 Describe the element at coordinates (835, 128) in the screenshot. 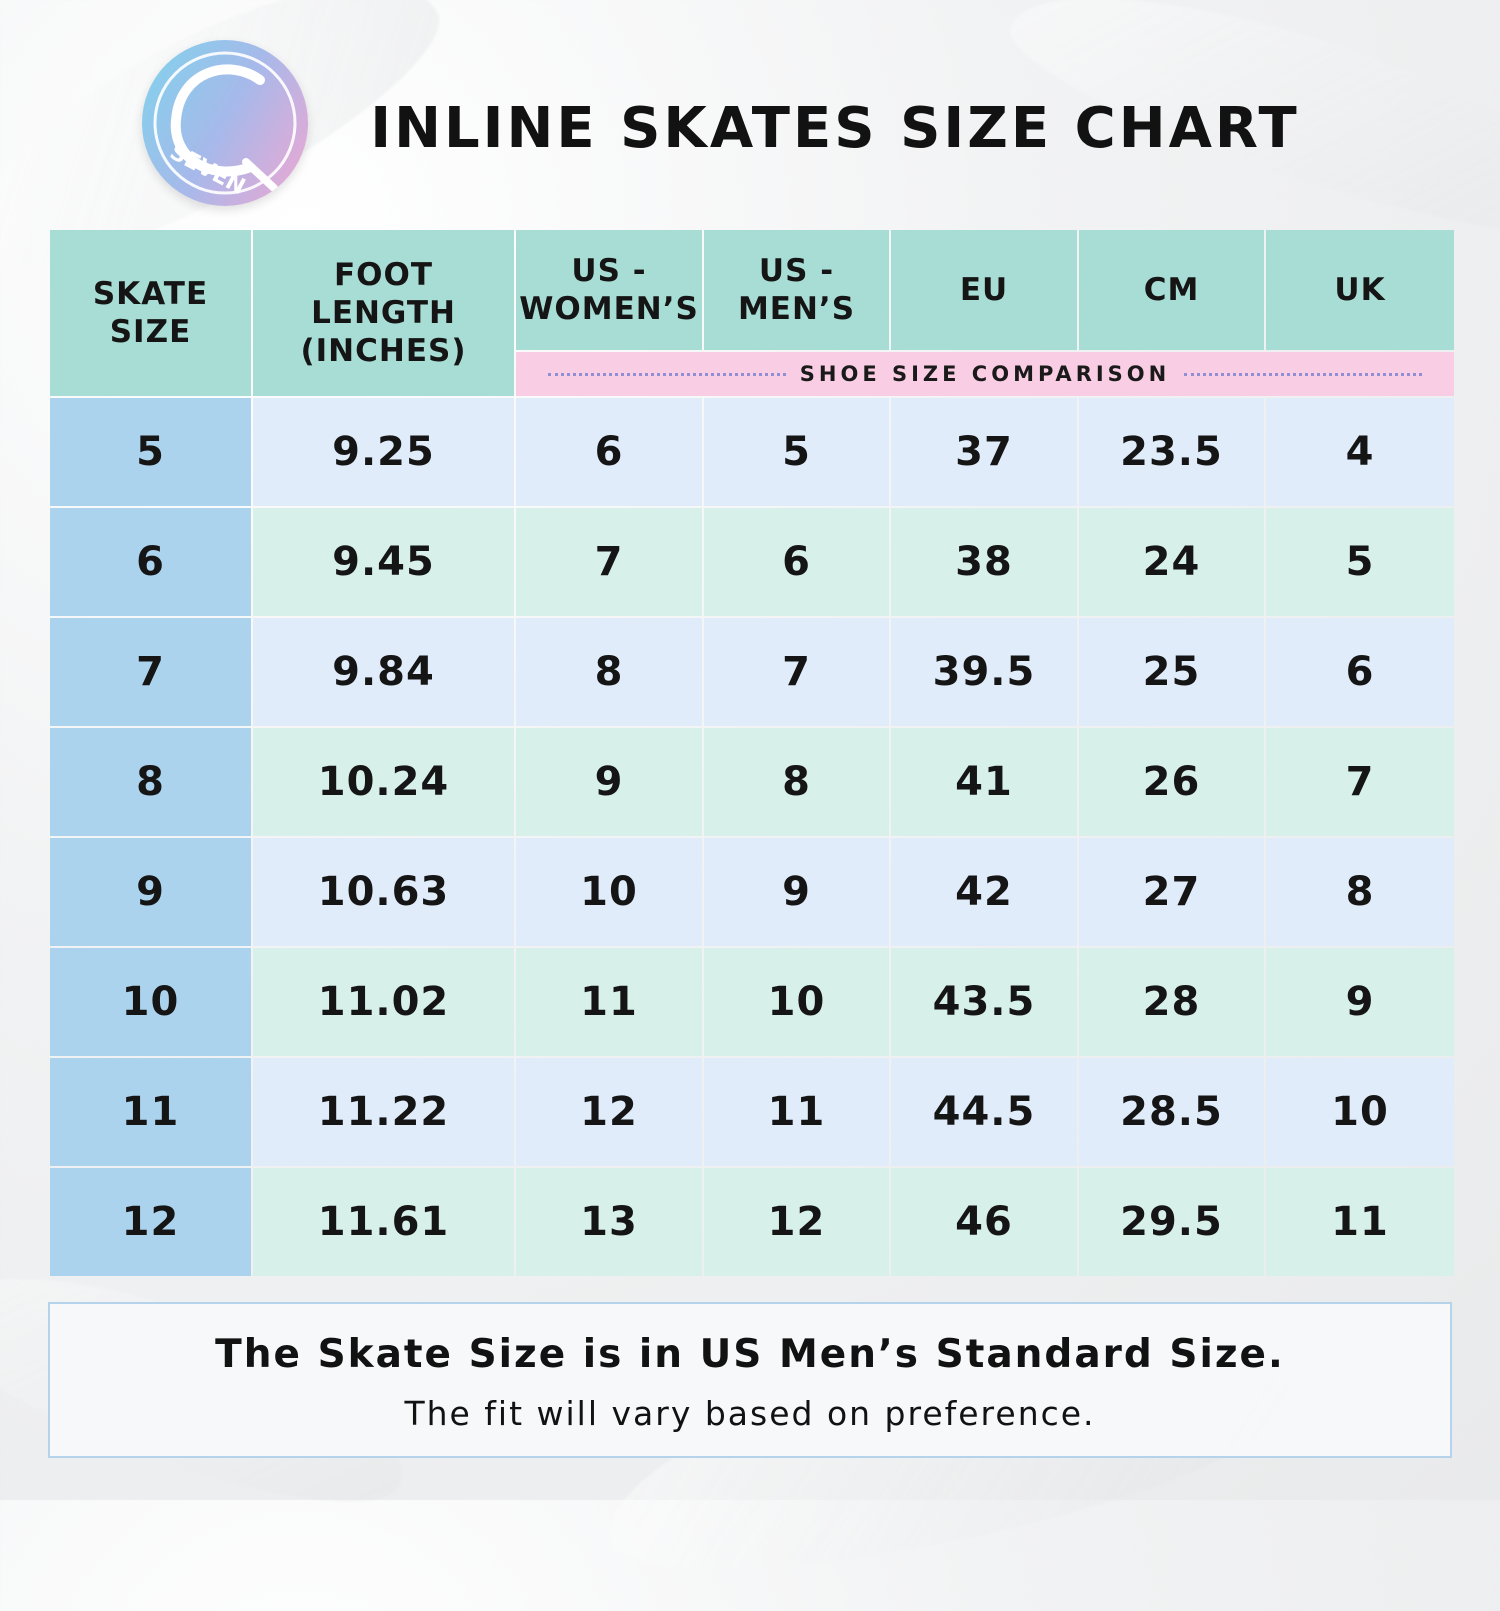

I see `page-title: INLINE SKATES SIZE CHART` at that location.